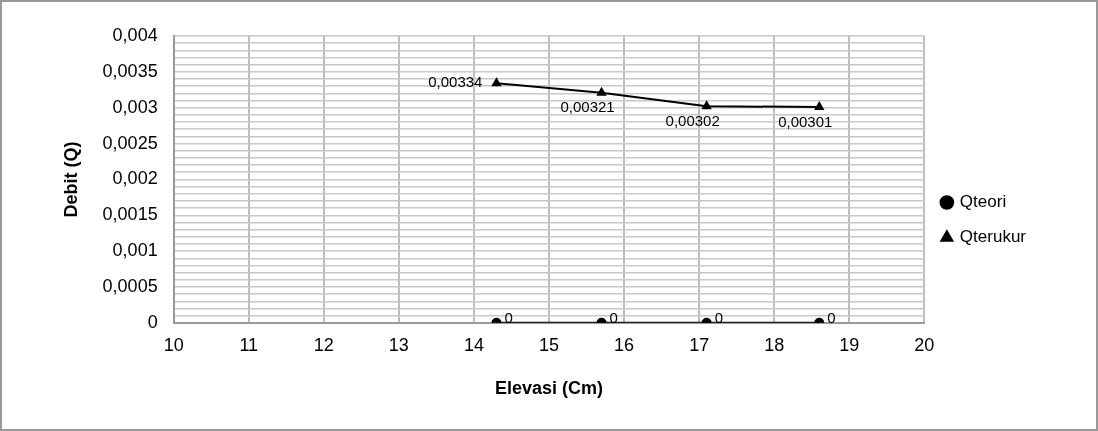 This screenshot has height=431, width=1098. Describe the element at coordinates (587, 107) in the screenshot. I see `data-label: 0,00321` at that location.